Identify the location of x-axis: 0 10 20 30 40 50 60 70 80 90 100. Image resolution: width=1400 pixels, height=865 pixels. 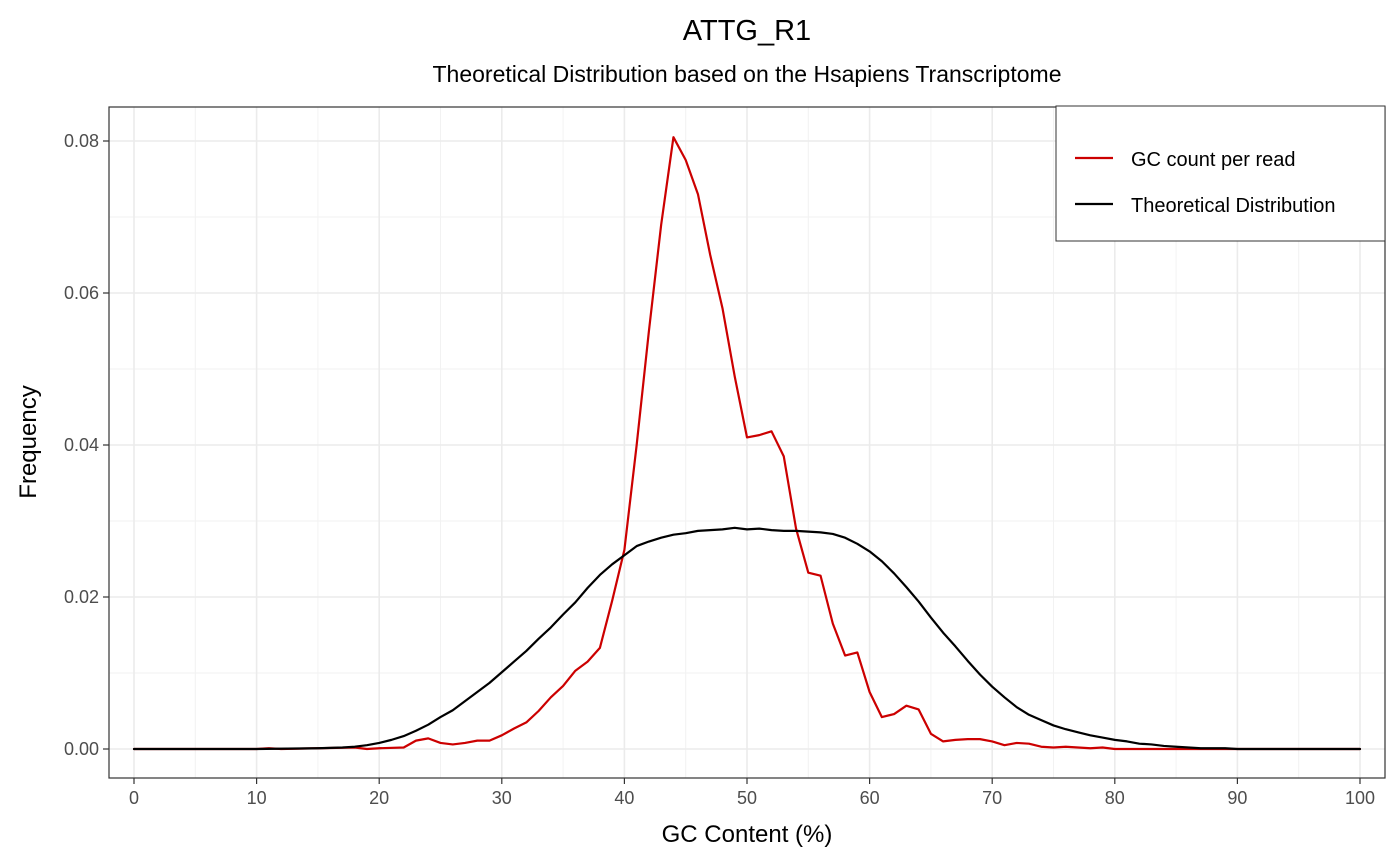
(752, 793).